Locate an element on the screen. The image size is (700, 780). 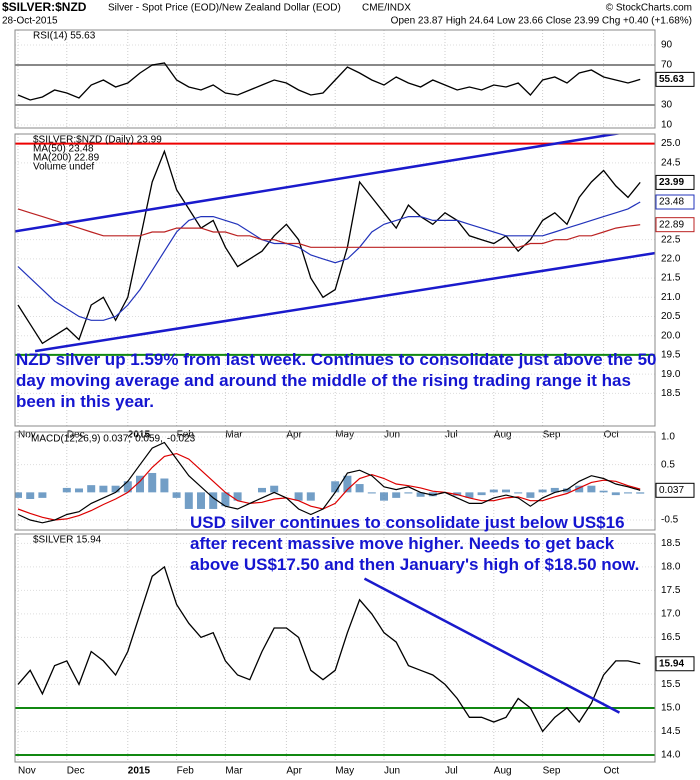
y-tick-label: 0.5 is located at coordinates (668, 464).